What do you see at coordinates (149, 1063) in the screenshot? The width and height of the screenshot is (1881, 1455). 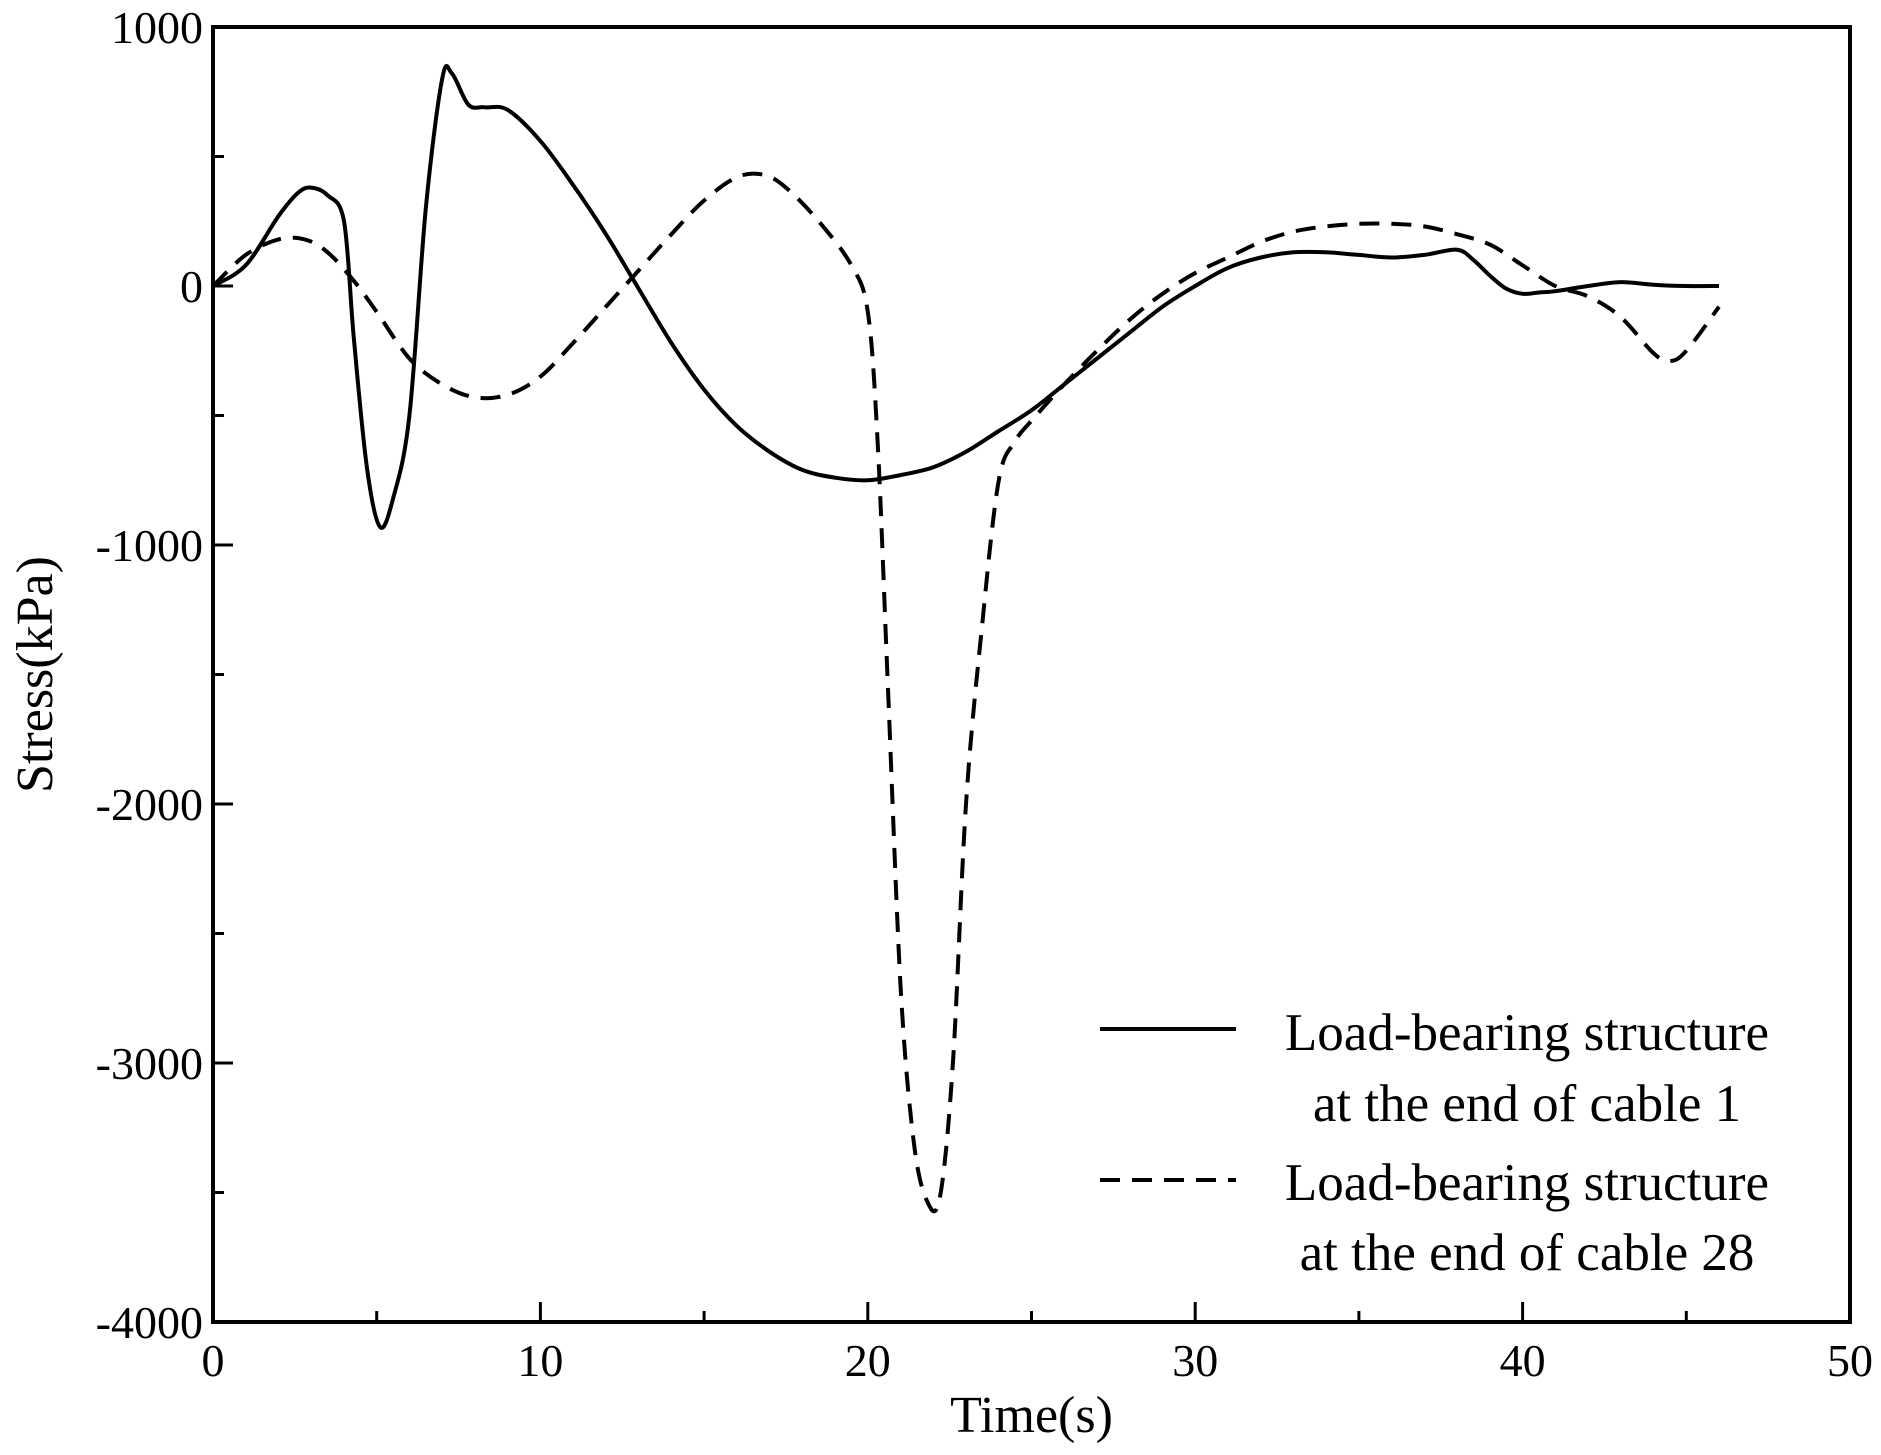 I see `y-tick-label: -3000` at bounding box center [149, 1063].